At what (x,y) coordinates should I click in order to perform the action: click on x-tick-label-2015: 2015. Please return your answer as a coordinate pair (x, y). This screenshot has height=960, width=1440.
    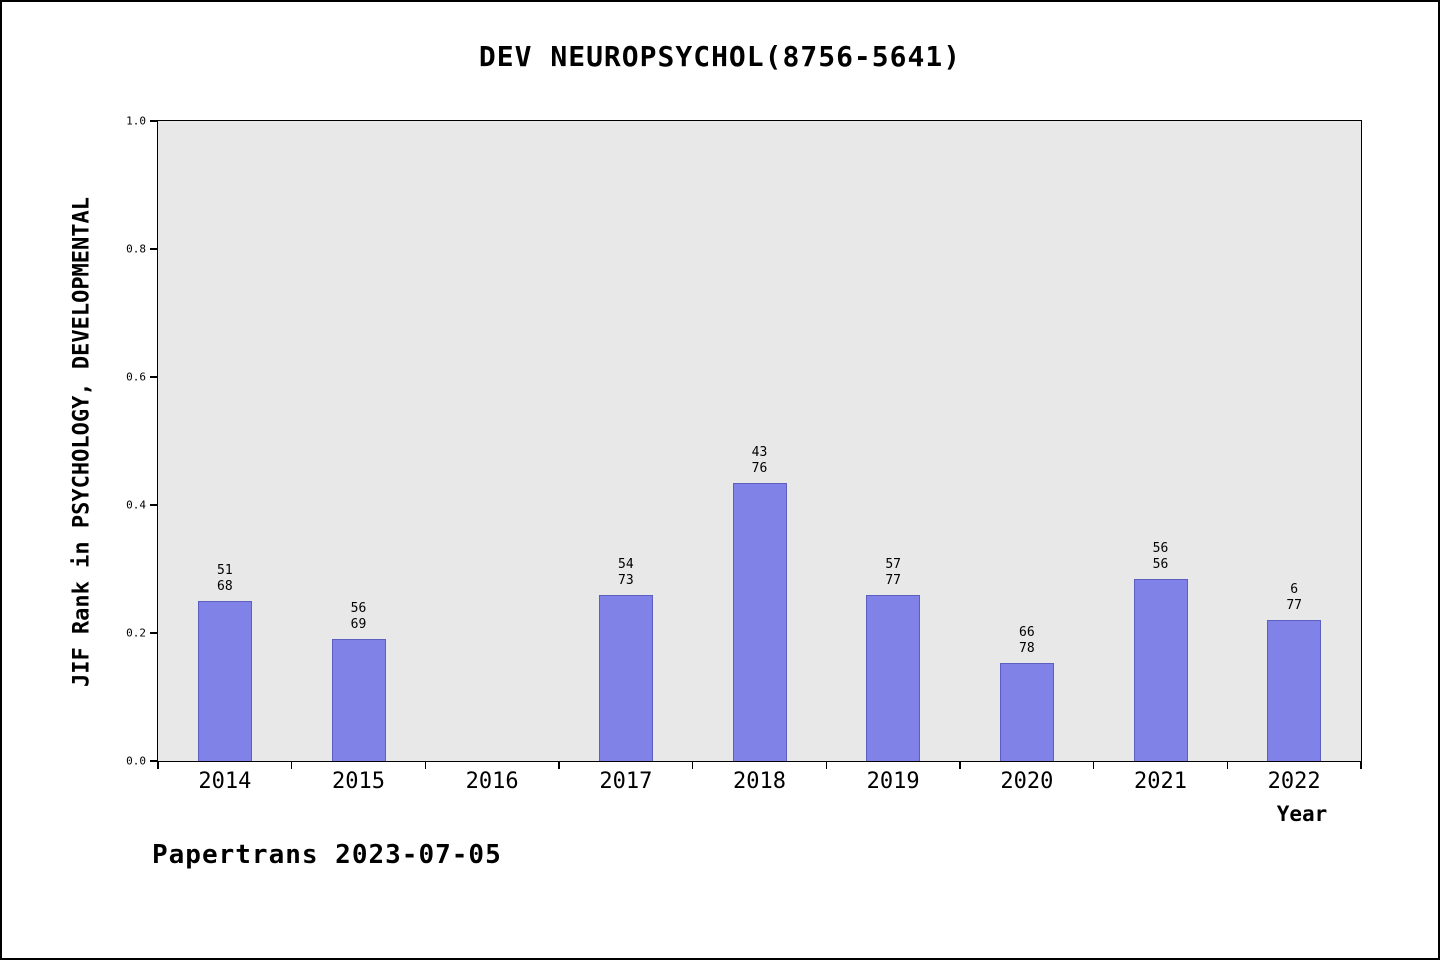
    Looking at the image, I should click on (358, 781).